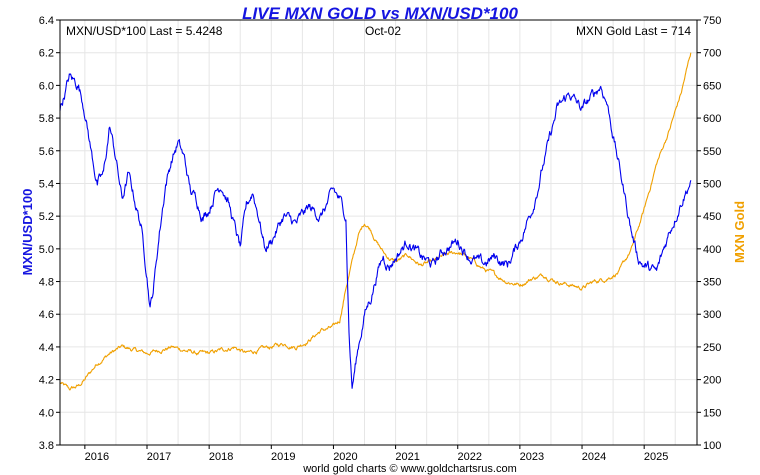 This screenshot has height=475, width=760. I want to click on x-tick-label: 2023, so click(532, 457).